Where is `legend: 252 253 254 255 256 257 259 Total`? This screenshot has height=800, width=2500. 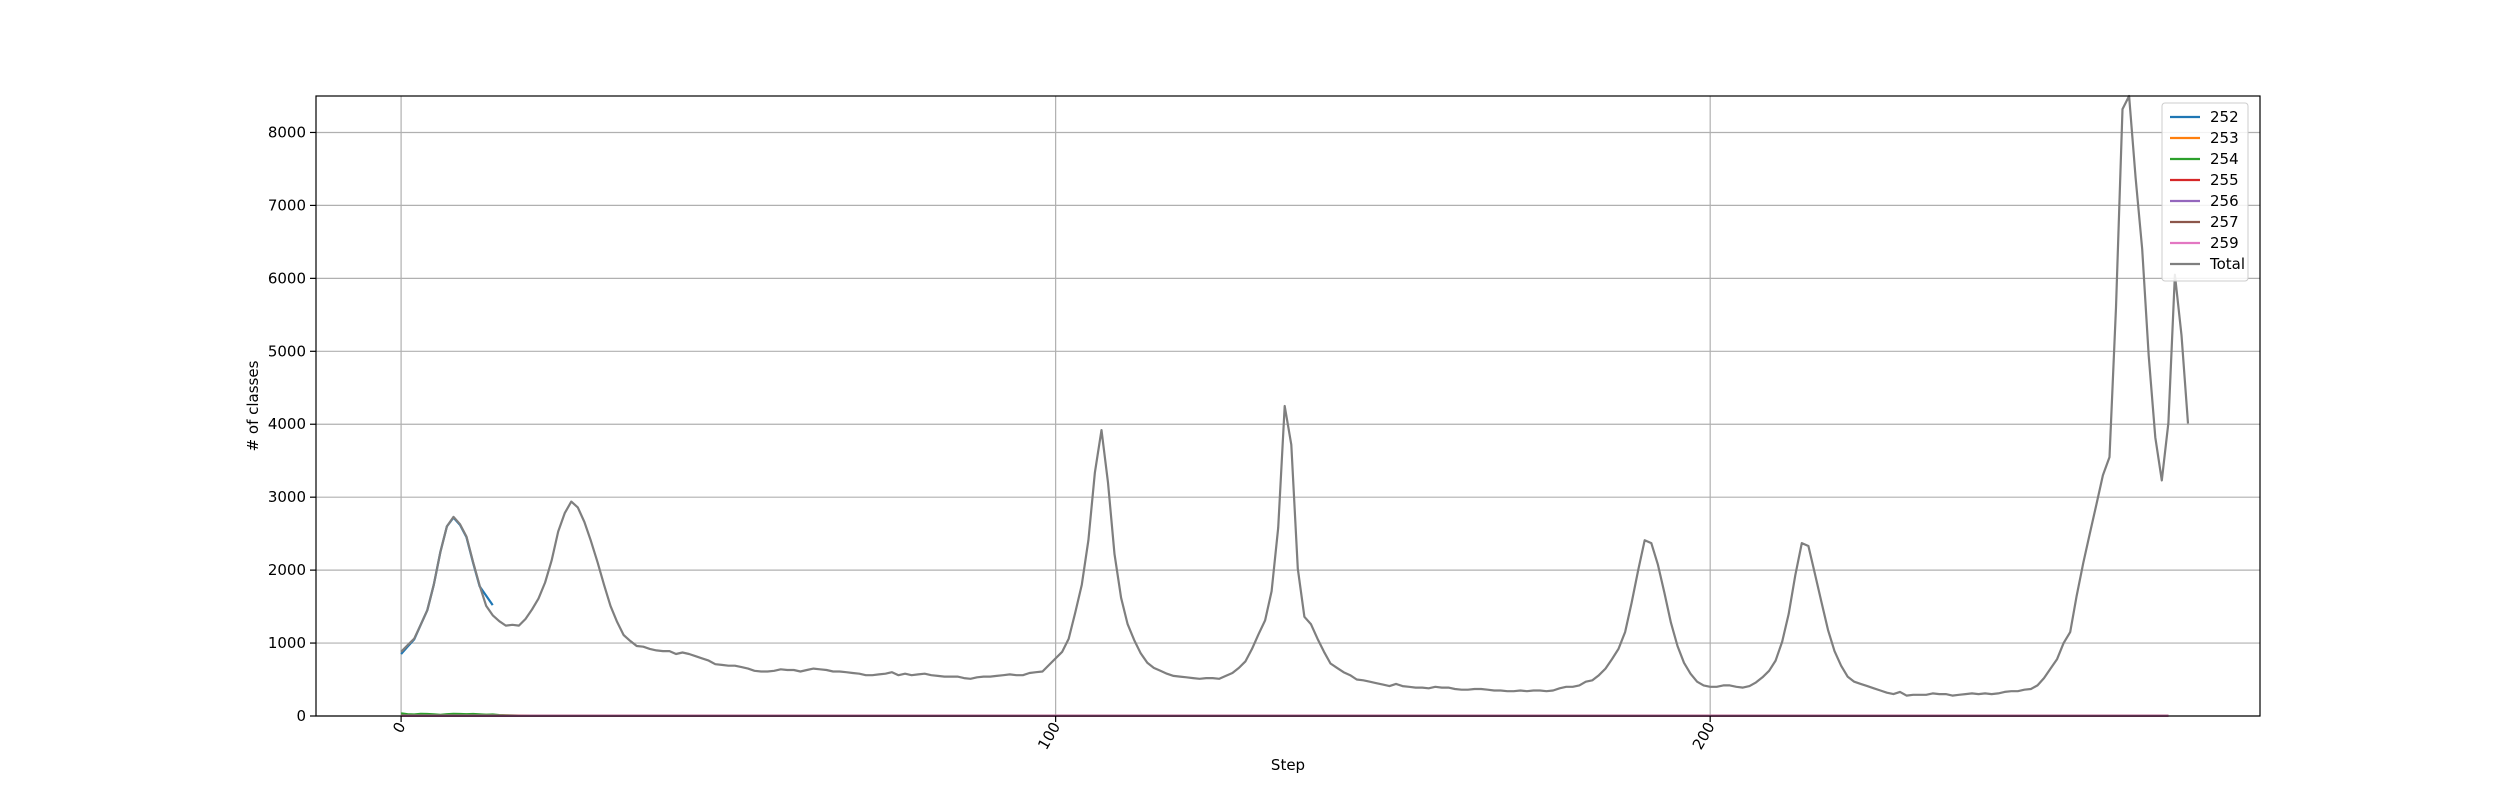 legend: 252 253 254 255 256 257 259 Total is located at coordinates (2205, 192).